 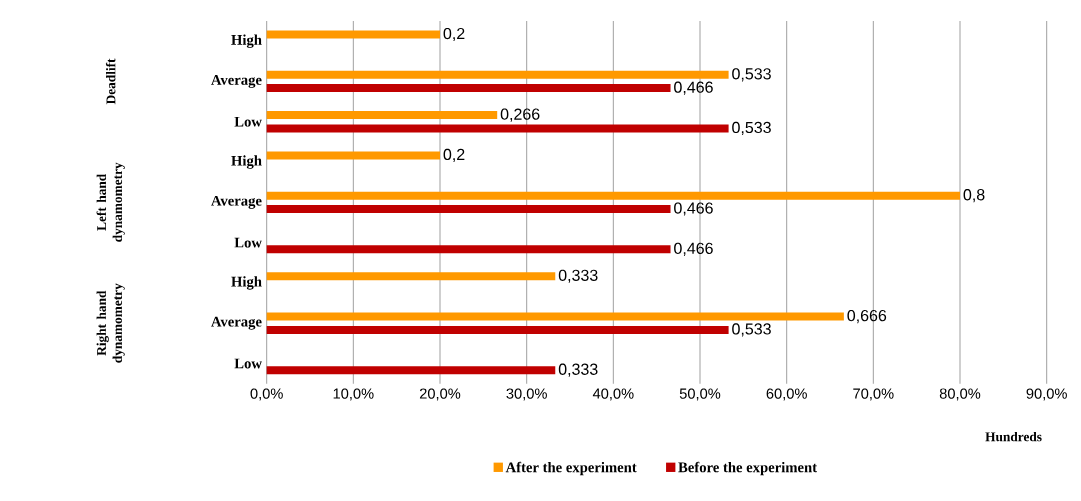 I want to click on x-tick-label: 60,0%, so click(x=786, y=394).